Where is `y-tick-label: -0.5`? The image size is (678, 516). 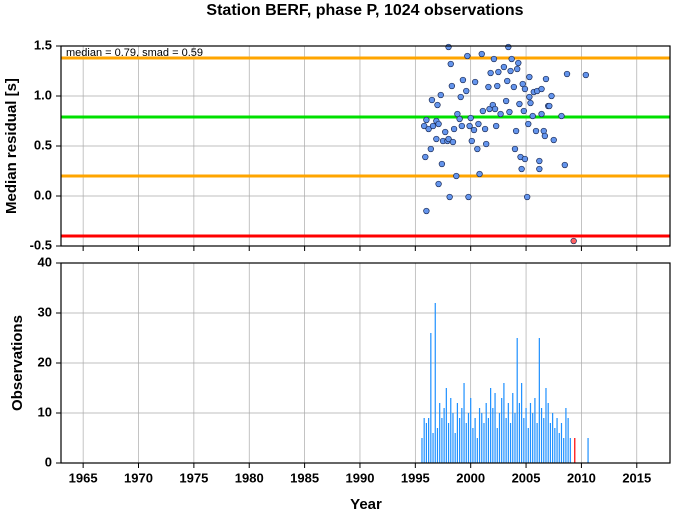
y-tick-label: -0.5 is located at coordinates (41, 244).